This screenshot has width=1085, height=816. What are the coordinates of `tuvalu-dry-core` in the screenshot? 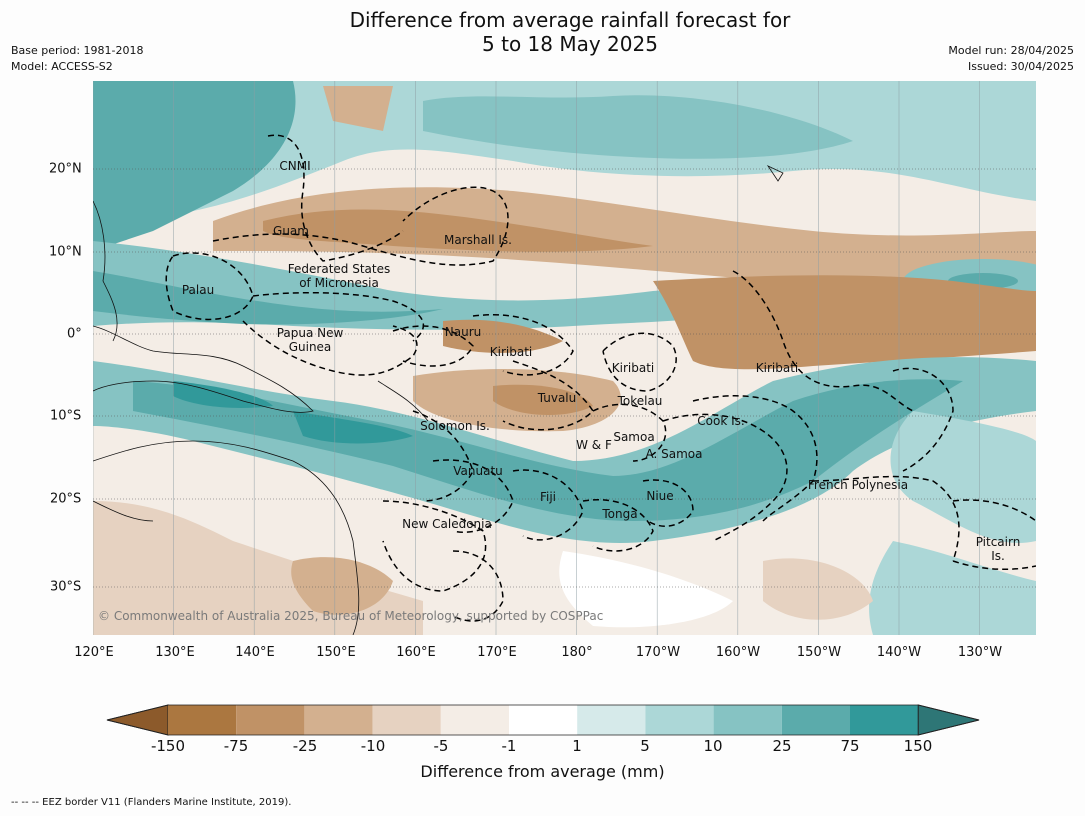 It's located at (543, 400).